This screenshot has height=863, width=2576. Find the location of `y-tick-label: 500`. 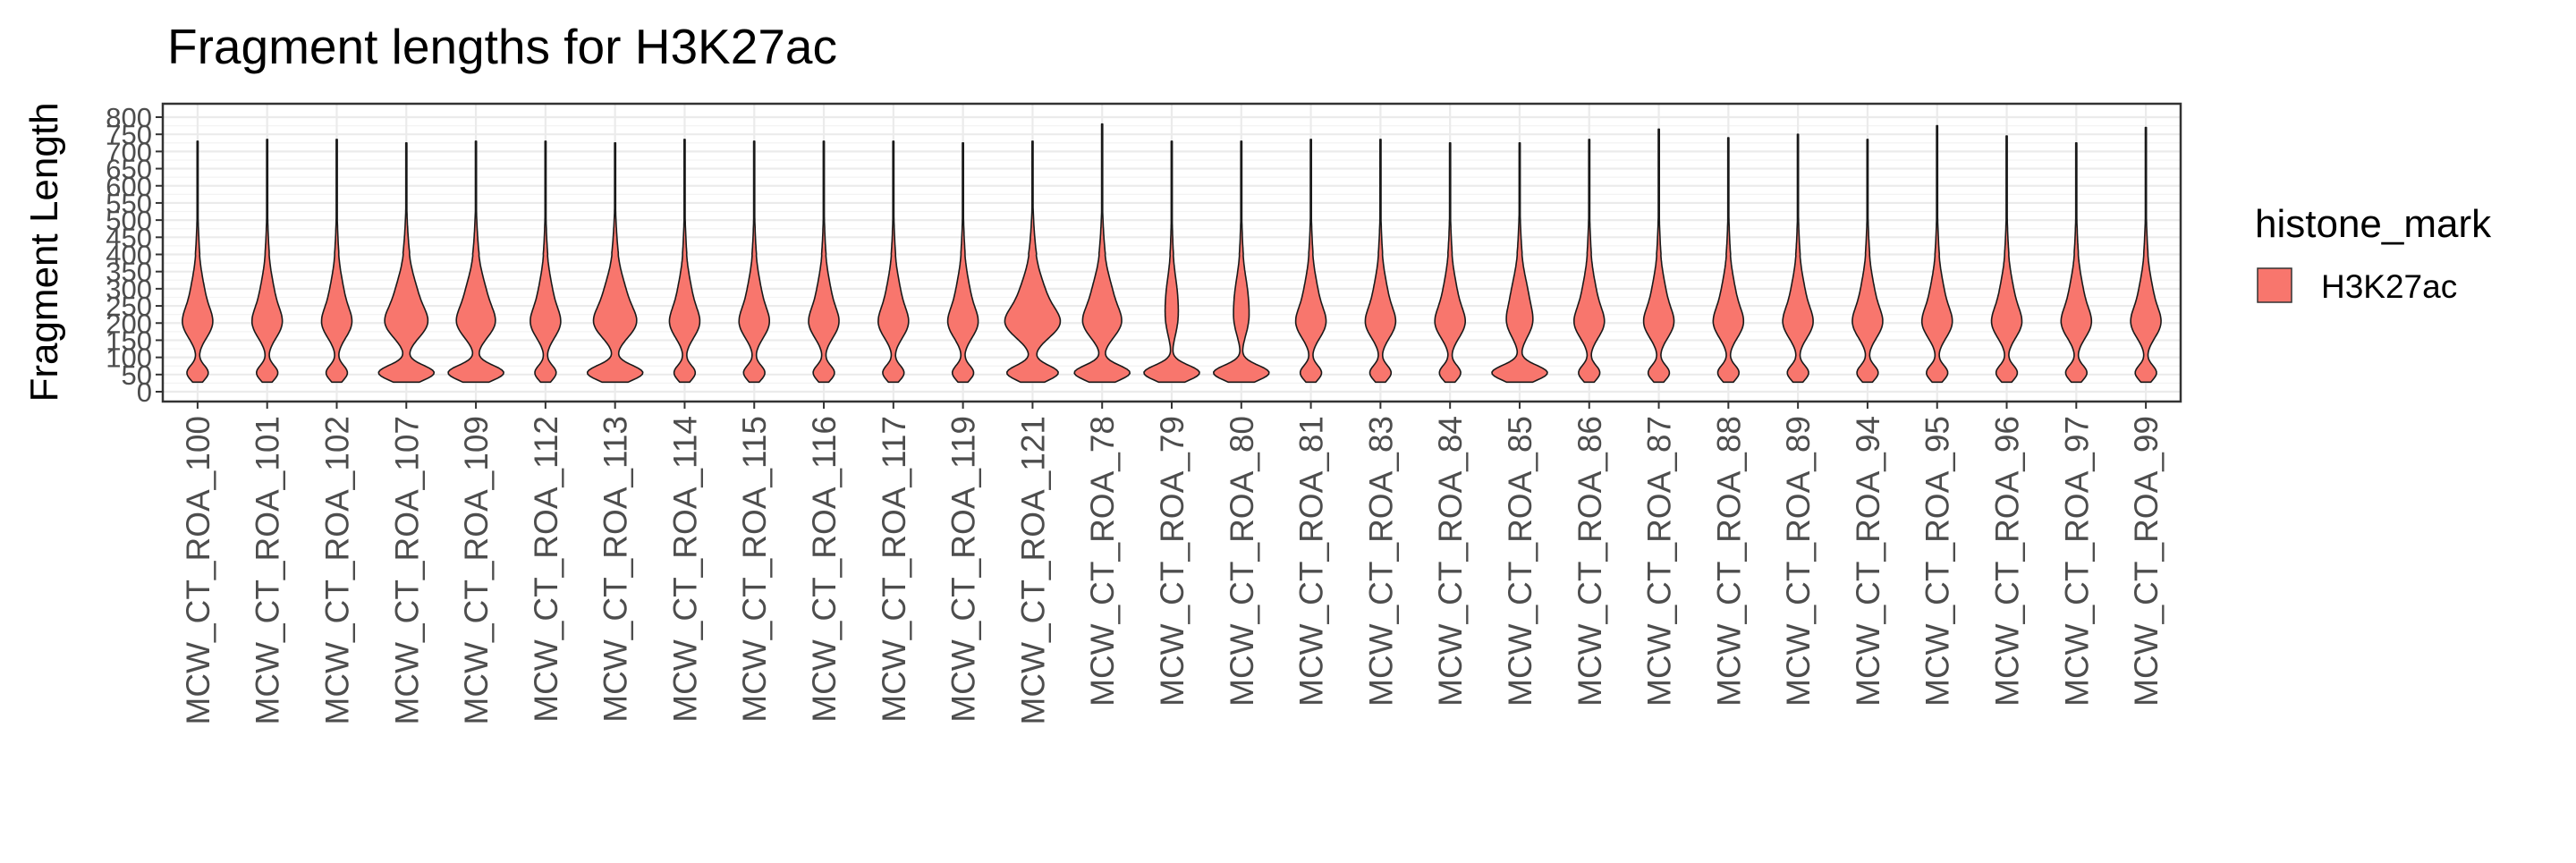

y-tick-label: 500 is located at coordinates (129, 220).